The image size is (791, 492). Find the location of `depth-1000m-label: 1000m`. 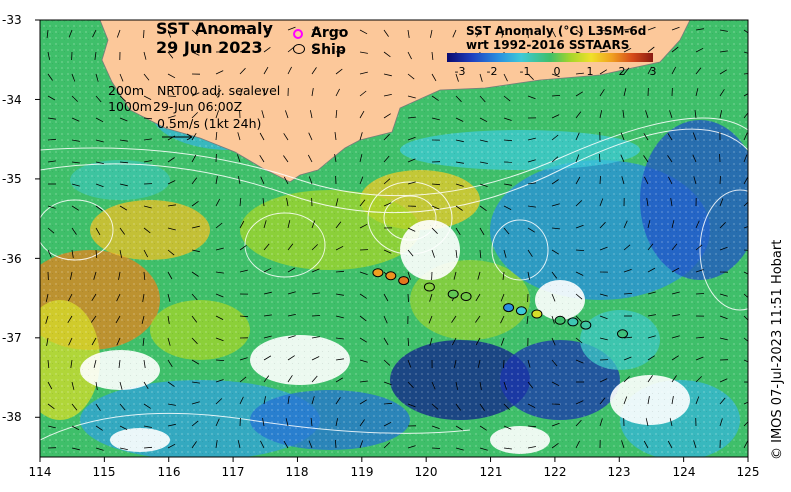

depth-1000m-label: 1000m is located at coordinates (130, 106).